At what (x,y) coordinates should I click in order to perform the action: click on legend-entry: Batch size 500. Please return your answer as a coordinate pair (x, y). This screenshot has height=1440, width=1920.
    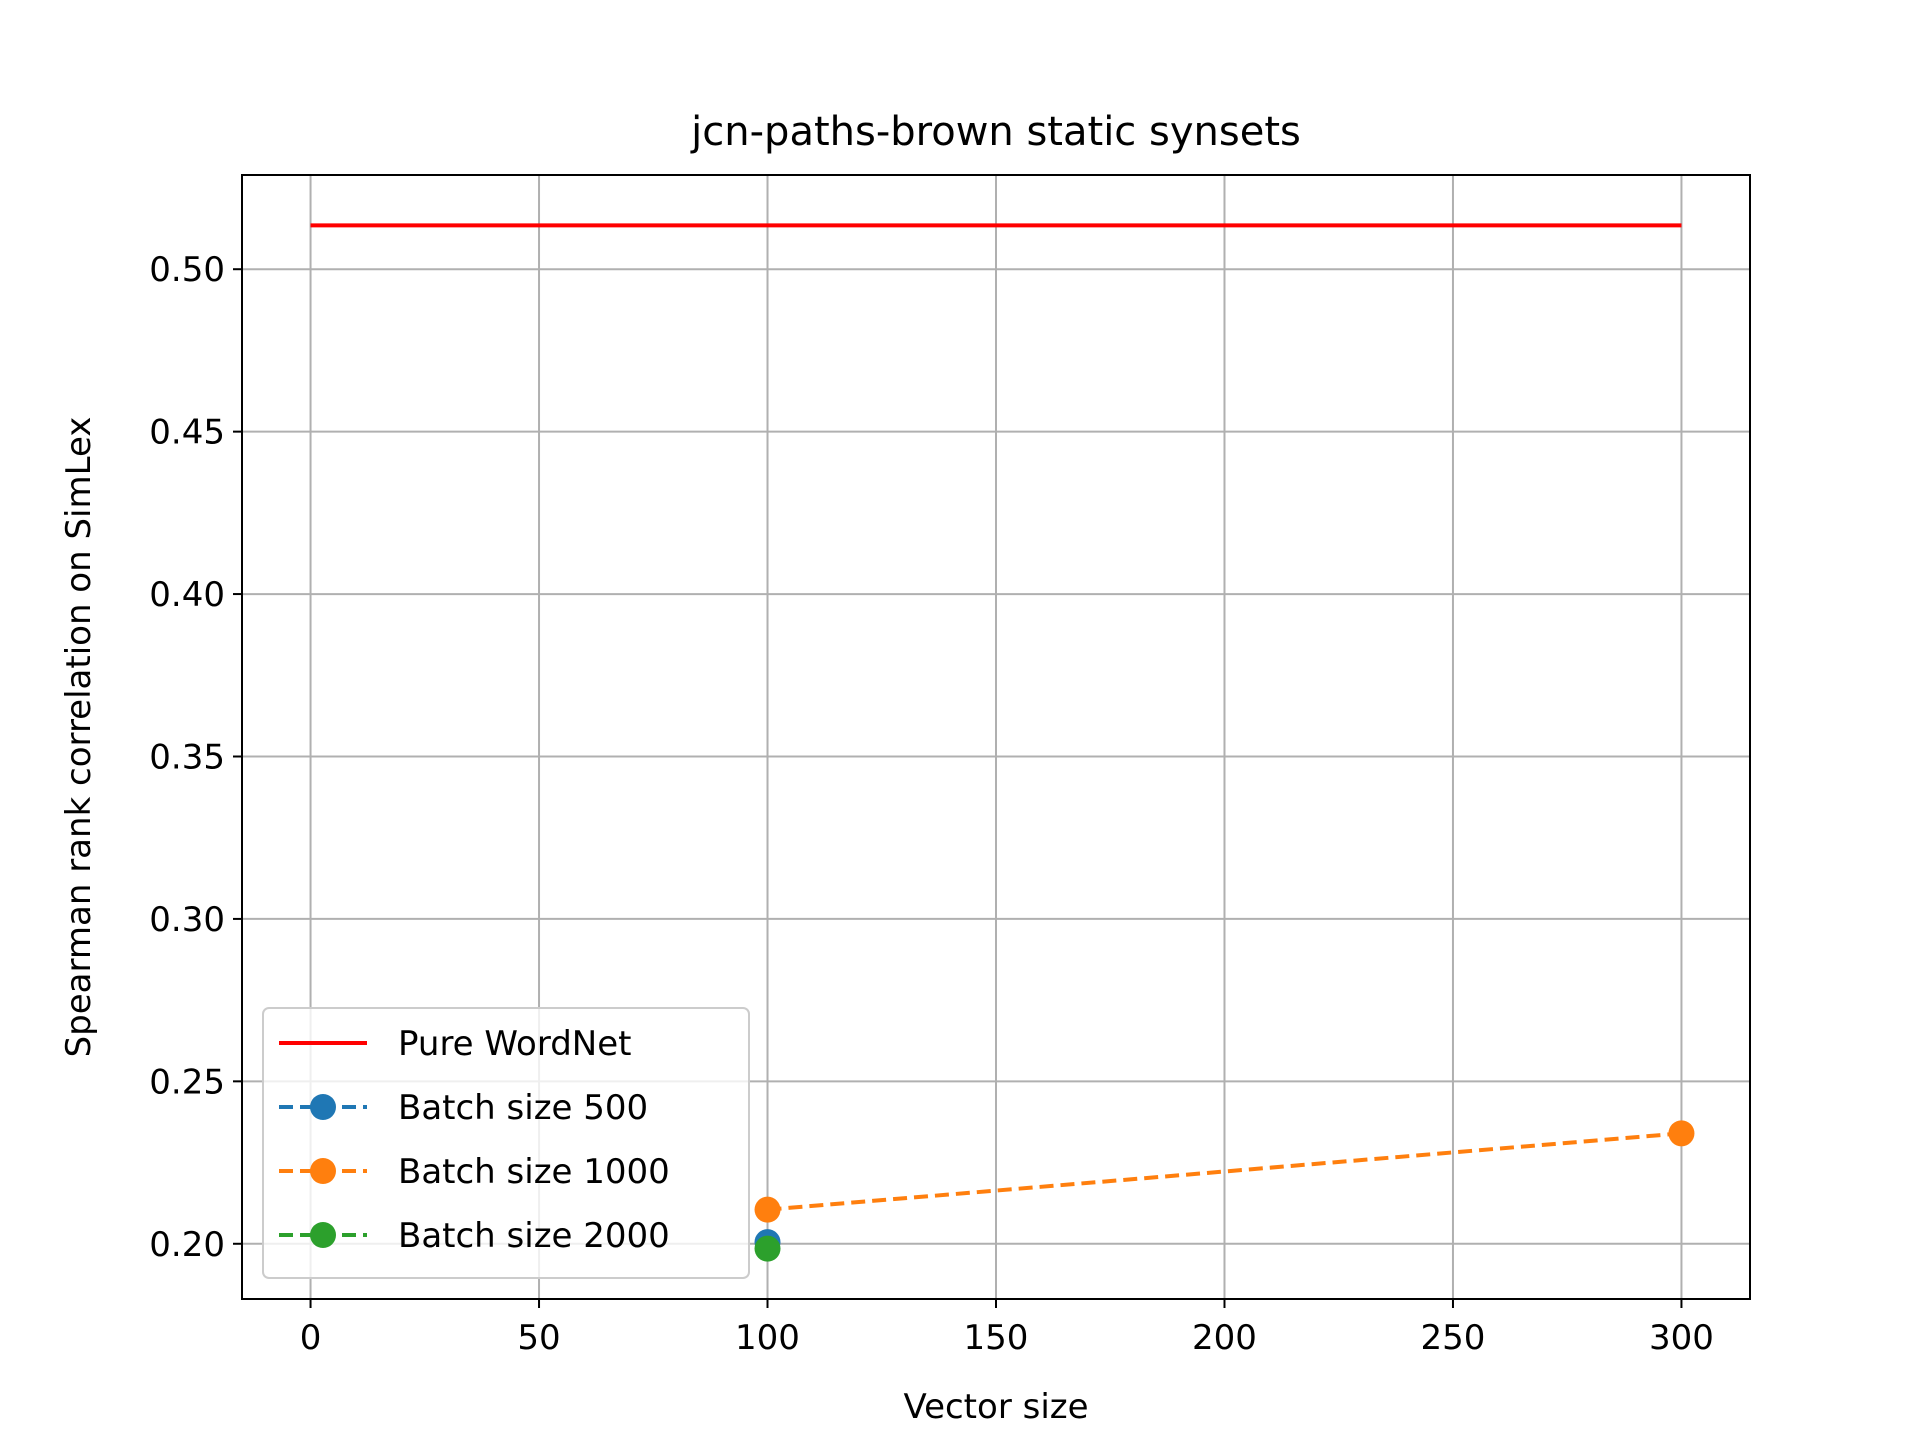
    Looking at the image, I should click on (523, 1108).